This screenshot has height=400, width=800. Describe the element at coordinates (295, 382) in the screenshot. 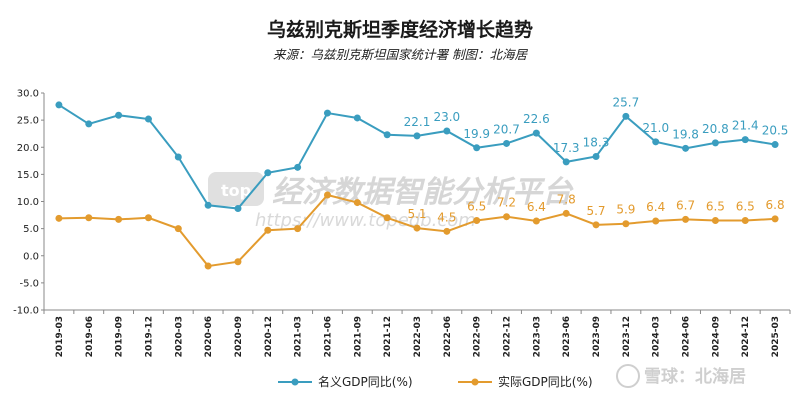

I see `legend-marker` at that location.